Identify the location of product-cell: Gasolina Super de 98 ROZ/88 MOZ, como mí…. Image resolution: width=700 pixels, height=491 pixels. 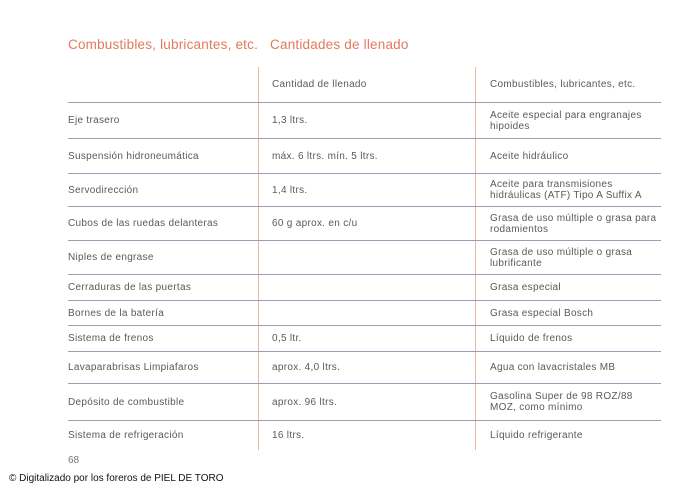
(568, 402).